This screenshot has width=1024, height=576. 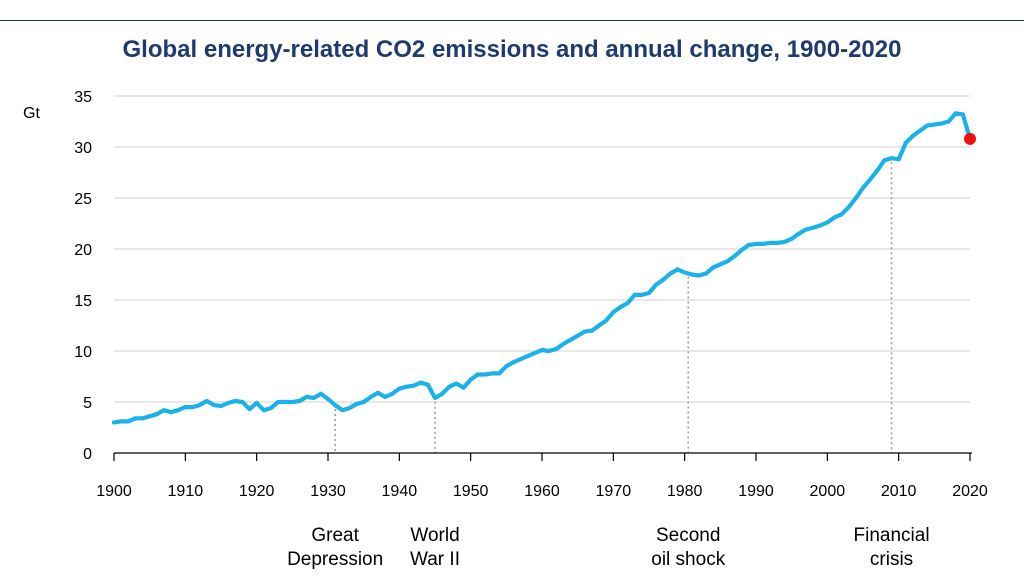 I want to click on data-point-2000, so click(x=827, y=222).